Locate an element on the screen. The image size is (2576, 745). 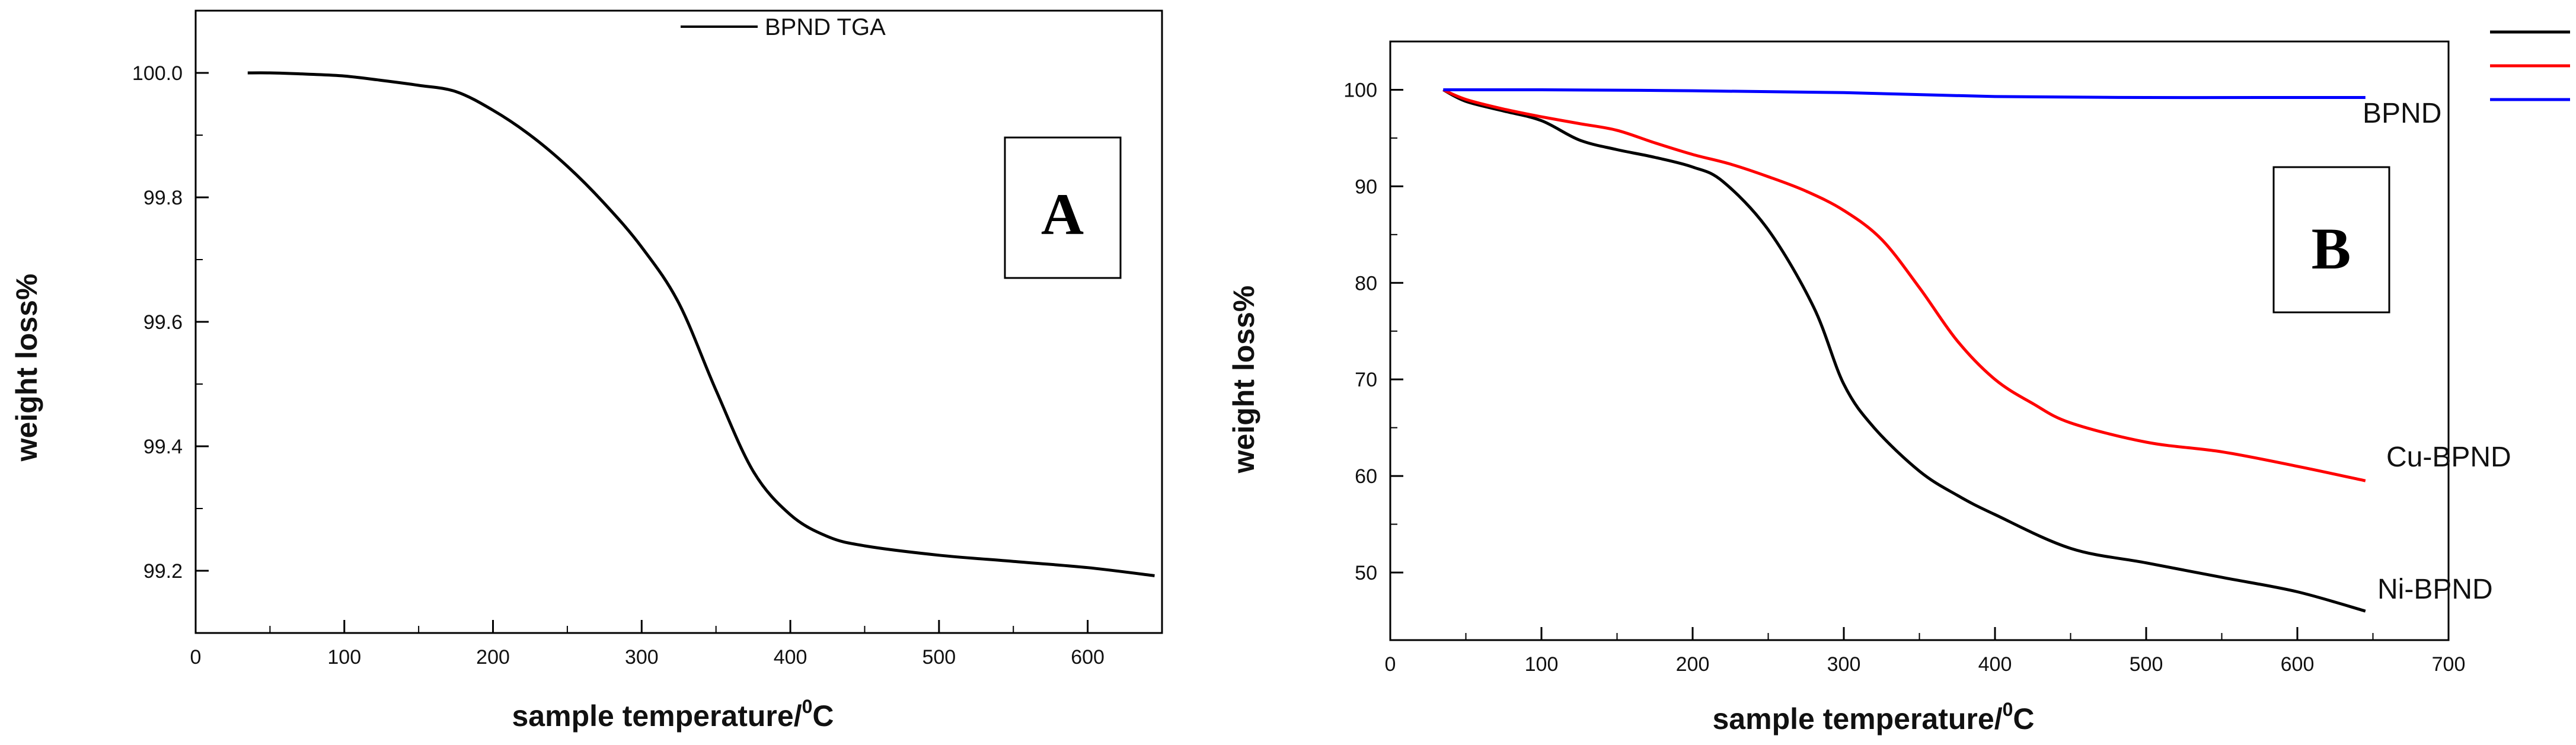
series-line-bpnd is located at coordinates (1904, 94).